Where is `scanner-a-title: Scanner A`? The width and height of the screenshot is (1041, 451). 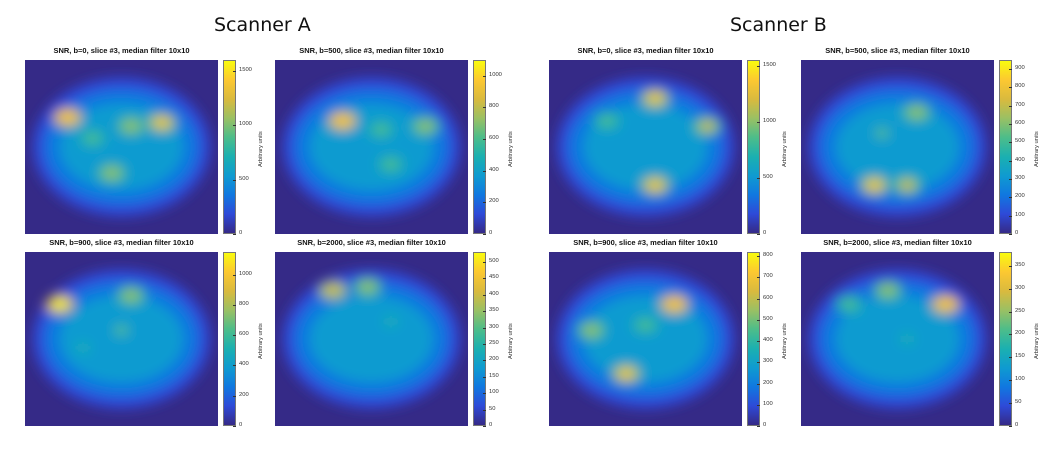
scanner-a-title: Scanner A is located at coordinates (262, 25).